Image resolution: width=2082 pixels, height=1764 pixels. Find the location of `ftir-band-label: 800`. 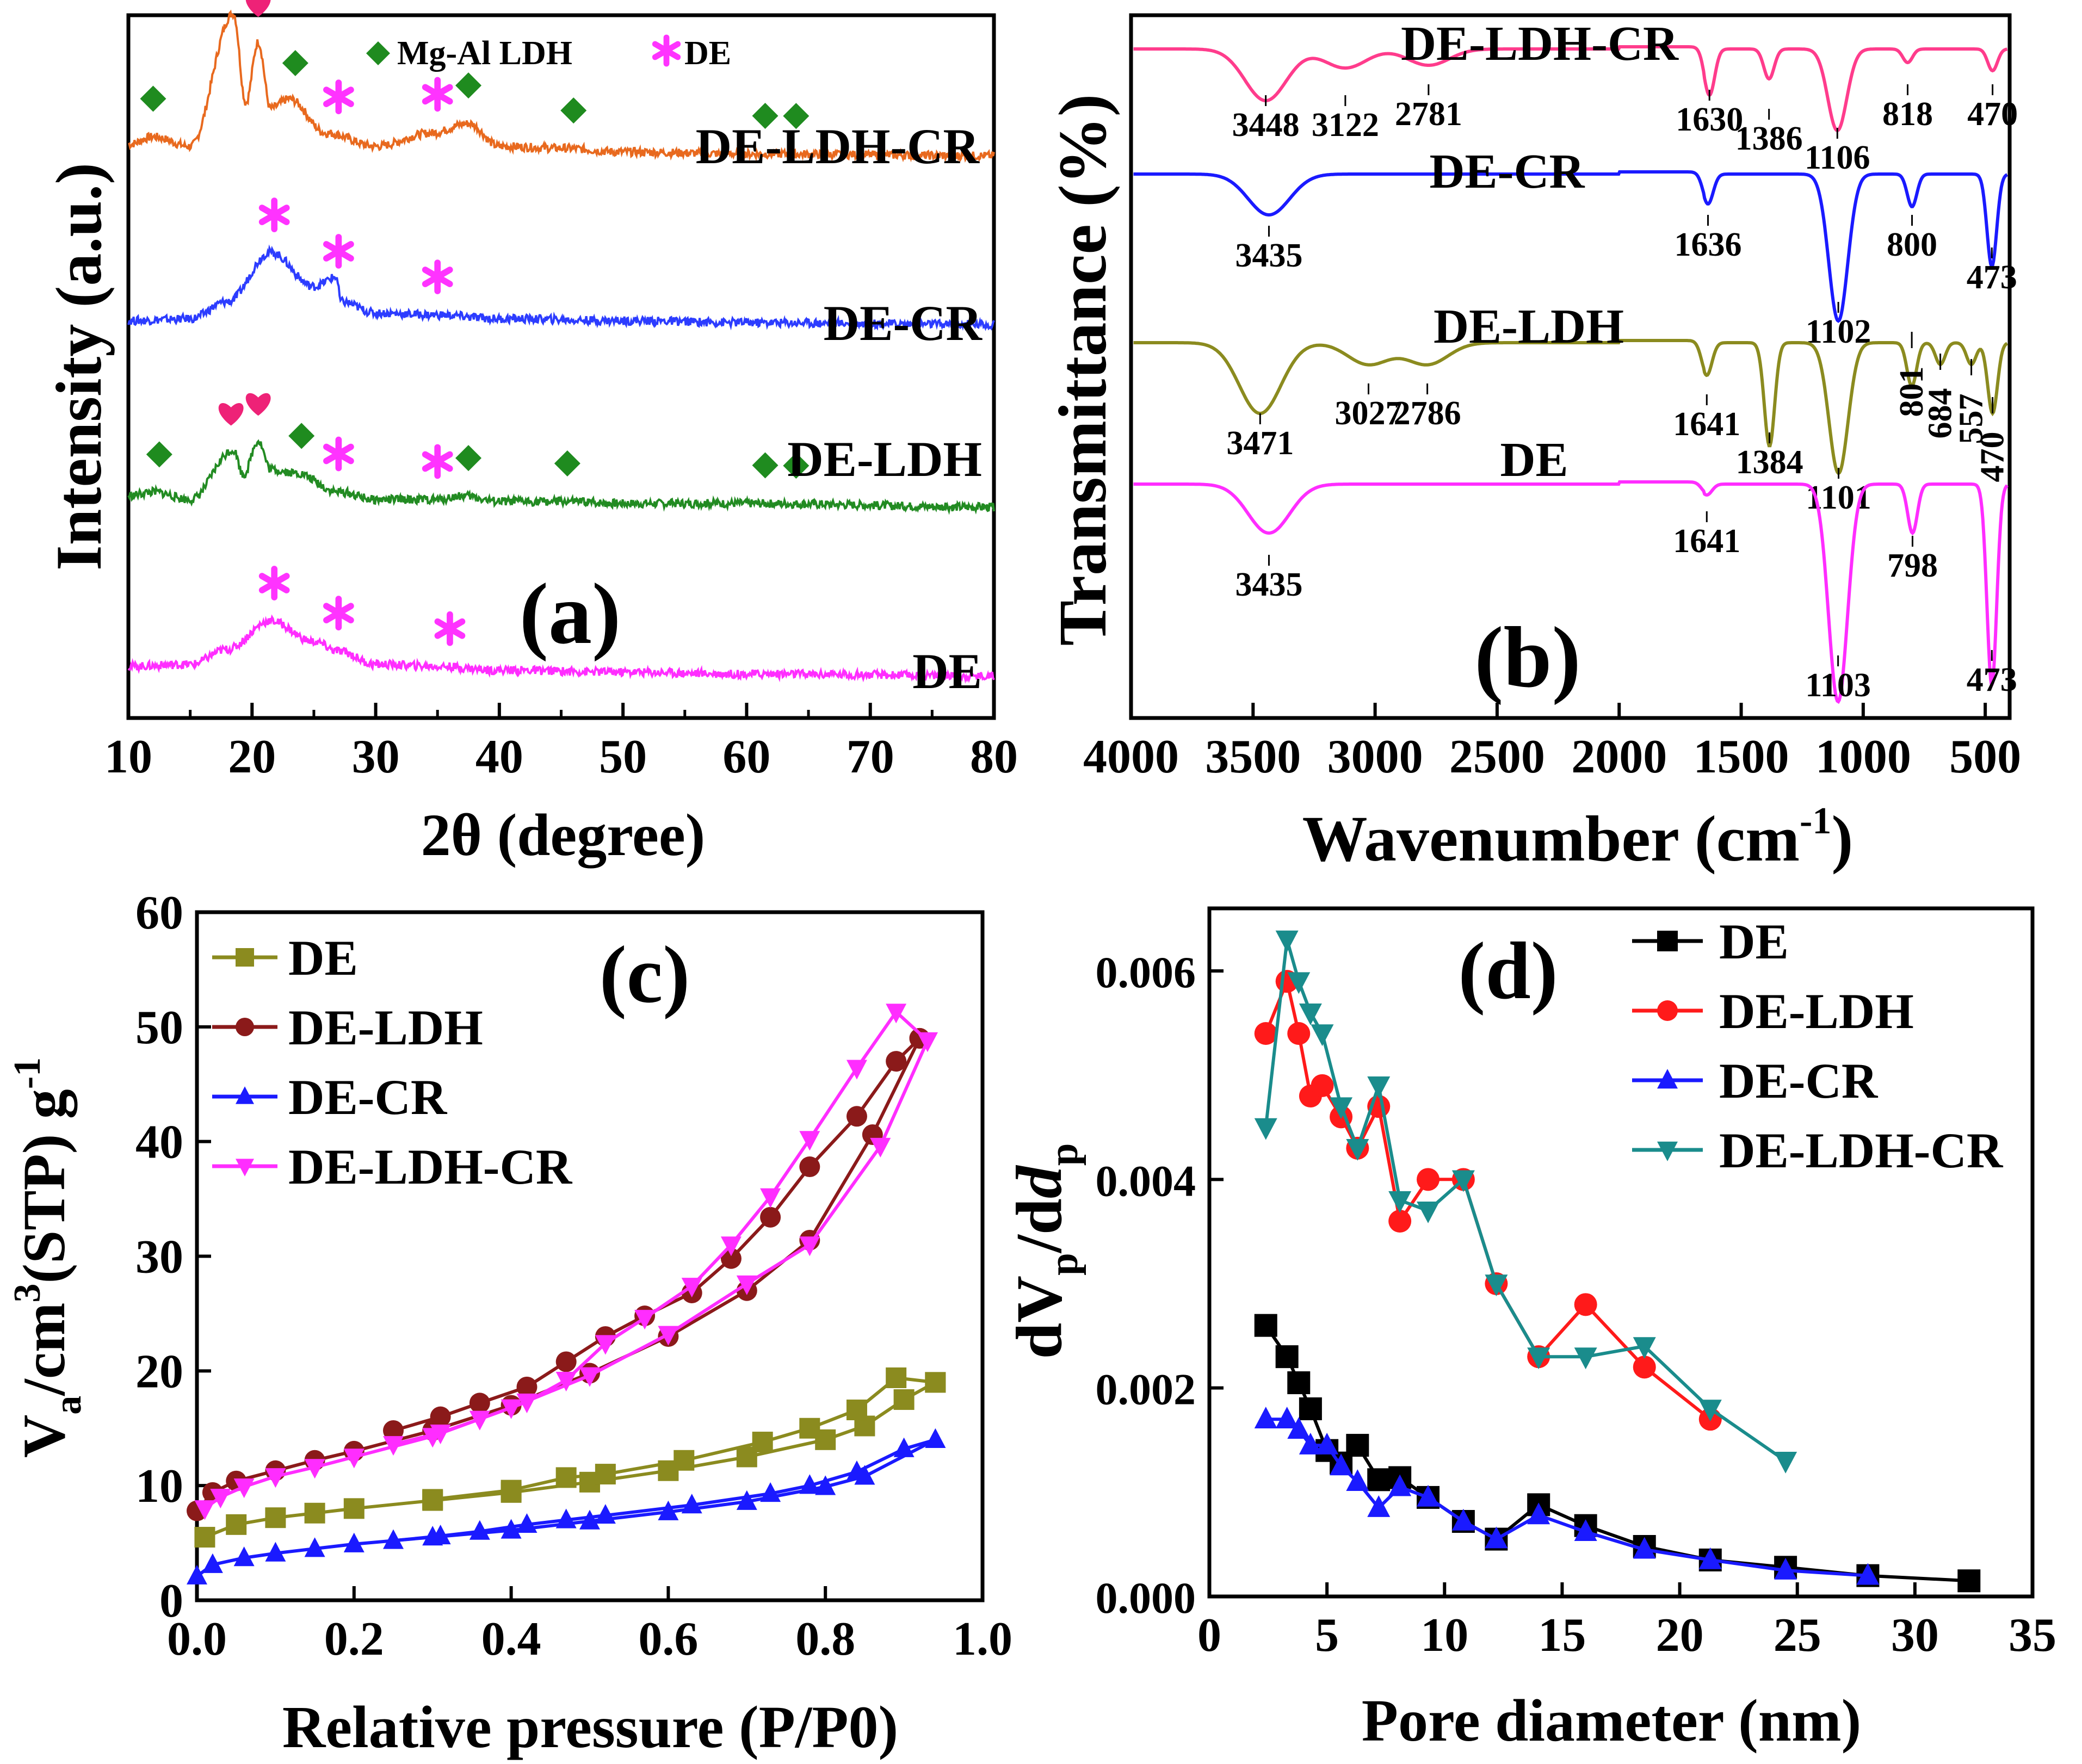

ftir-band-label: 800 is located at coordinates (1912, 245).